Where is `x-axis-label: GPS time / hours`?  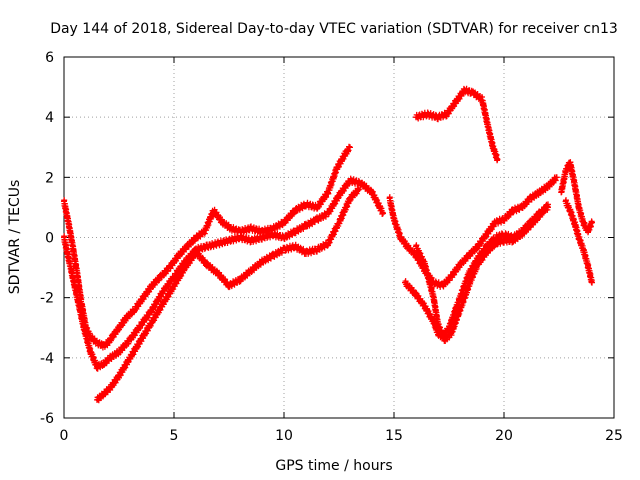 x-axis-label: GPS time / hours is located at coordinates (333, 466).